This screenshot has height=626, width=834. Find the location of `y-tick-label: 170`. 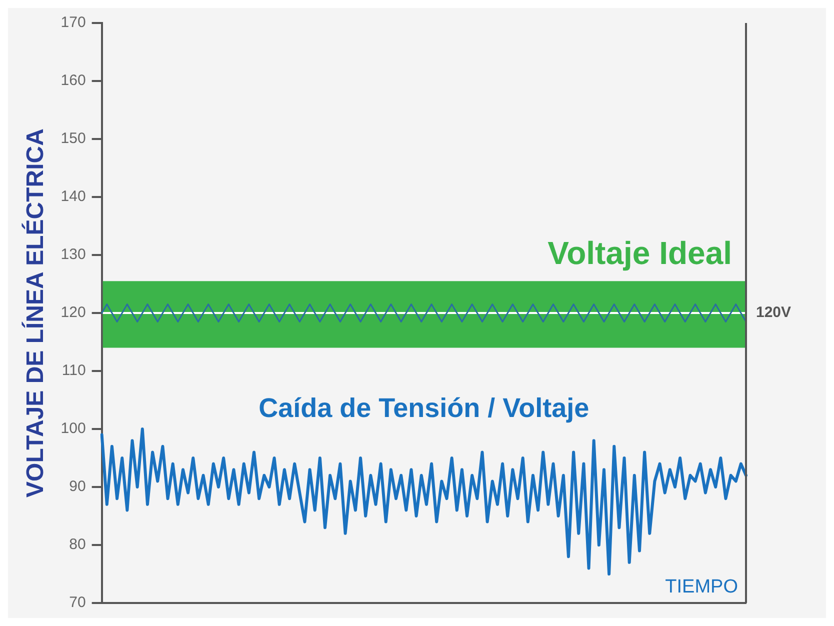

y-tick-label: 170 is located at coordinates (73, 23).